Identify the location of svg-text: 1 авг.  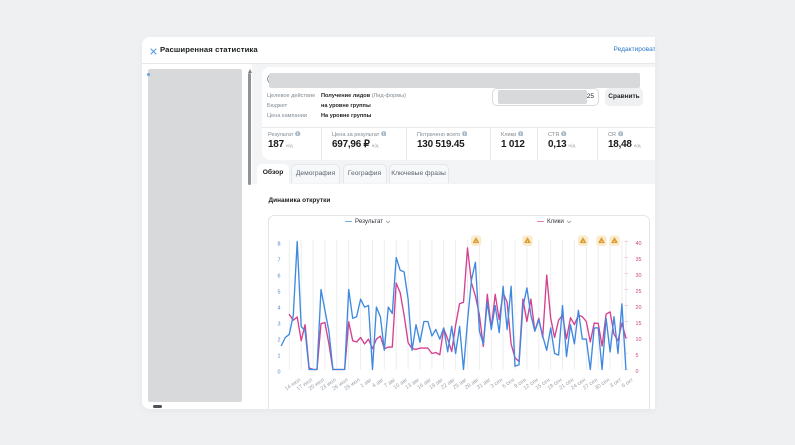
(366, 383).